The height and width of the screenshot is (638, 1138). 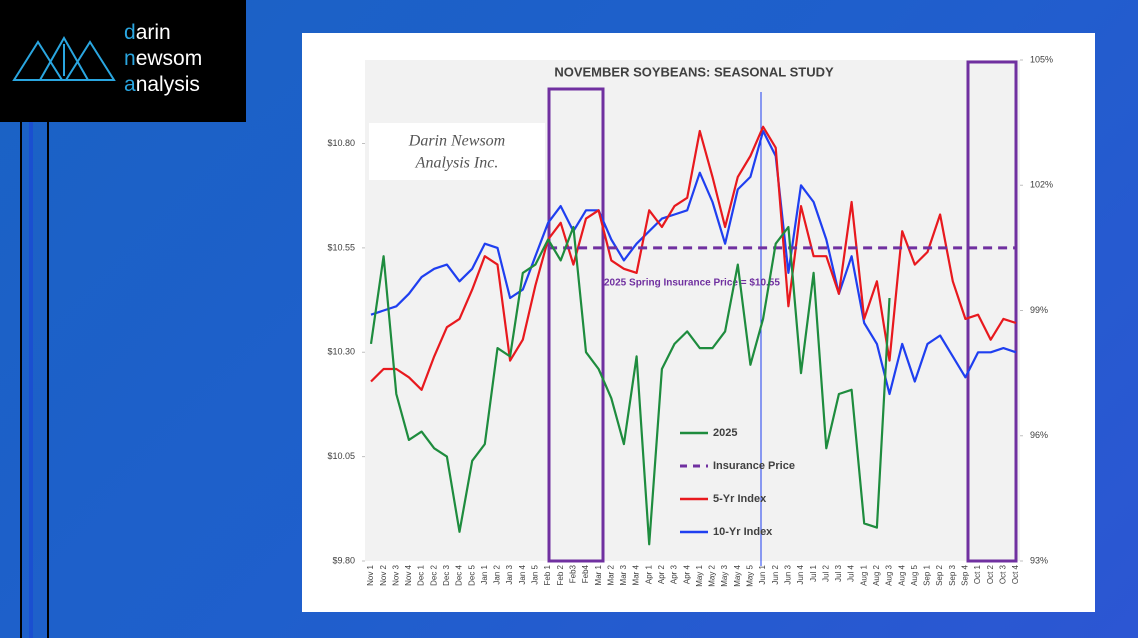 I want to click on x-tick-label: Mar 2, so click(x=610, y=574).